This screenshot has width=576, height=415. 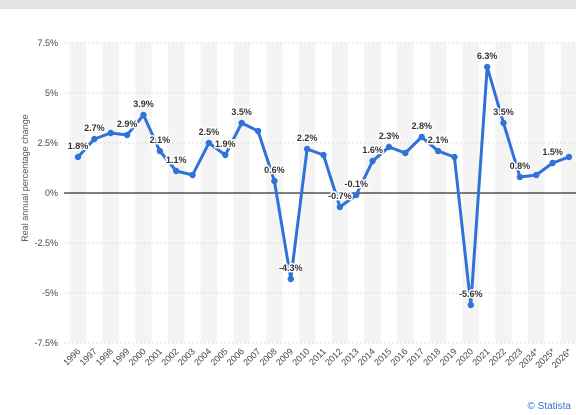 What do you see at coordinates (88, 356) in the screenshot?
I see `x-tick-label: 1997` at bounding box center [88, 356].